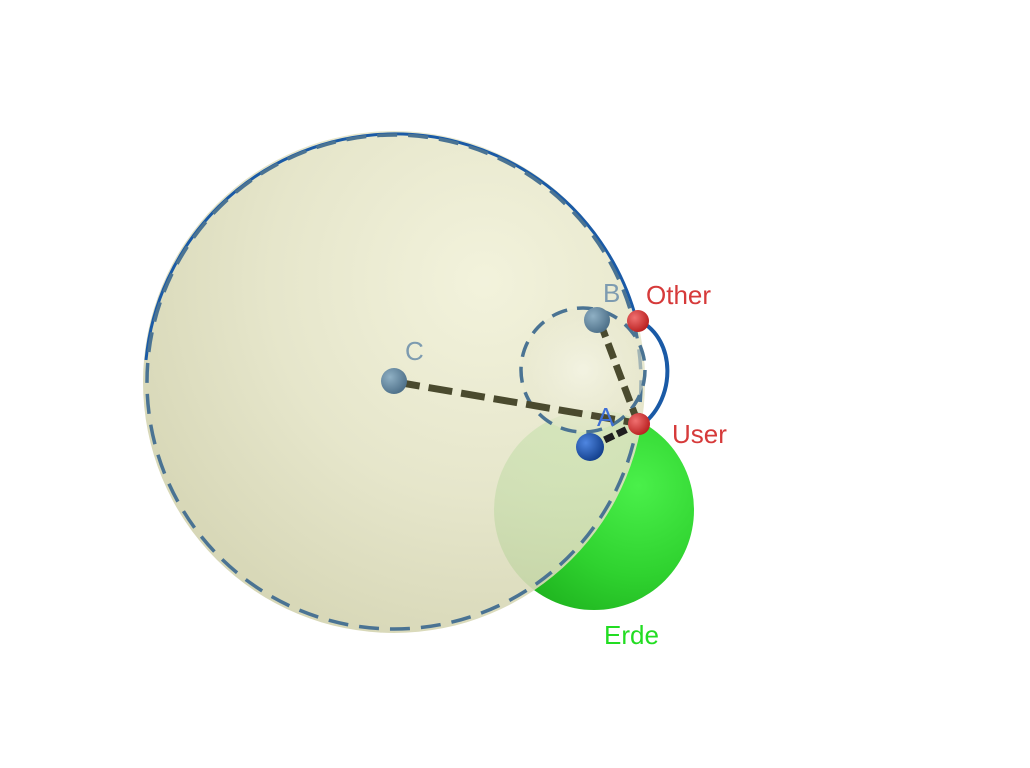 This screenshot has height=768, width=1030. I want to click on small-sphere, so click(583, 370).